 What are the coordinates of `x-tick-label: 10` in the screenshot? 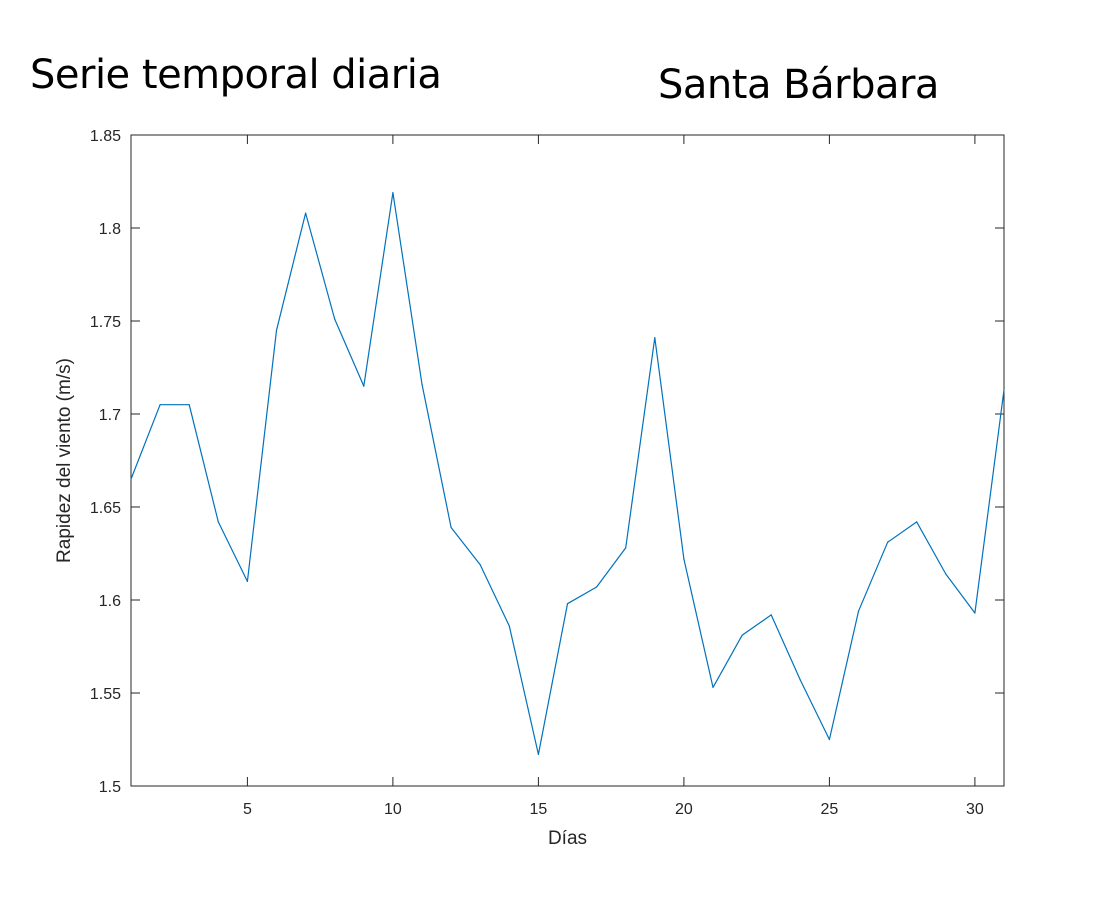 It's located at (393, 809).